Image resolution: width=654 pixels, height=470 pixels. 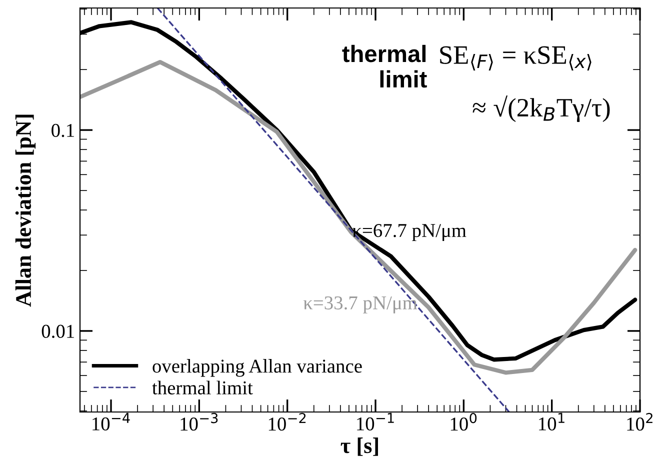 What do you see at coordinates (25, 210) in the screenshot?
I see `y-axis-title: Allan deviation [pN]` at bounding box center [25, 210].